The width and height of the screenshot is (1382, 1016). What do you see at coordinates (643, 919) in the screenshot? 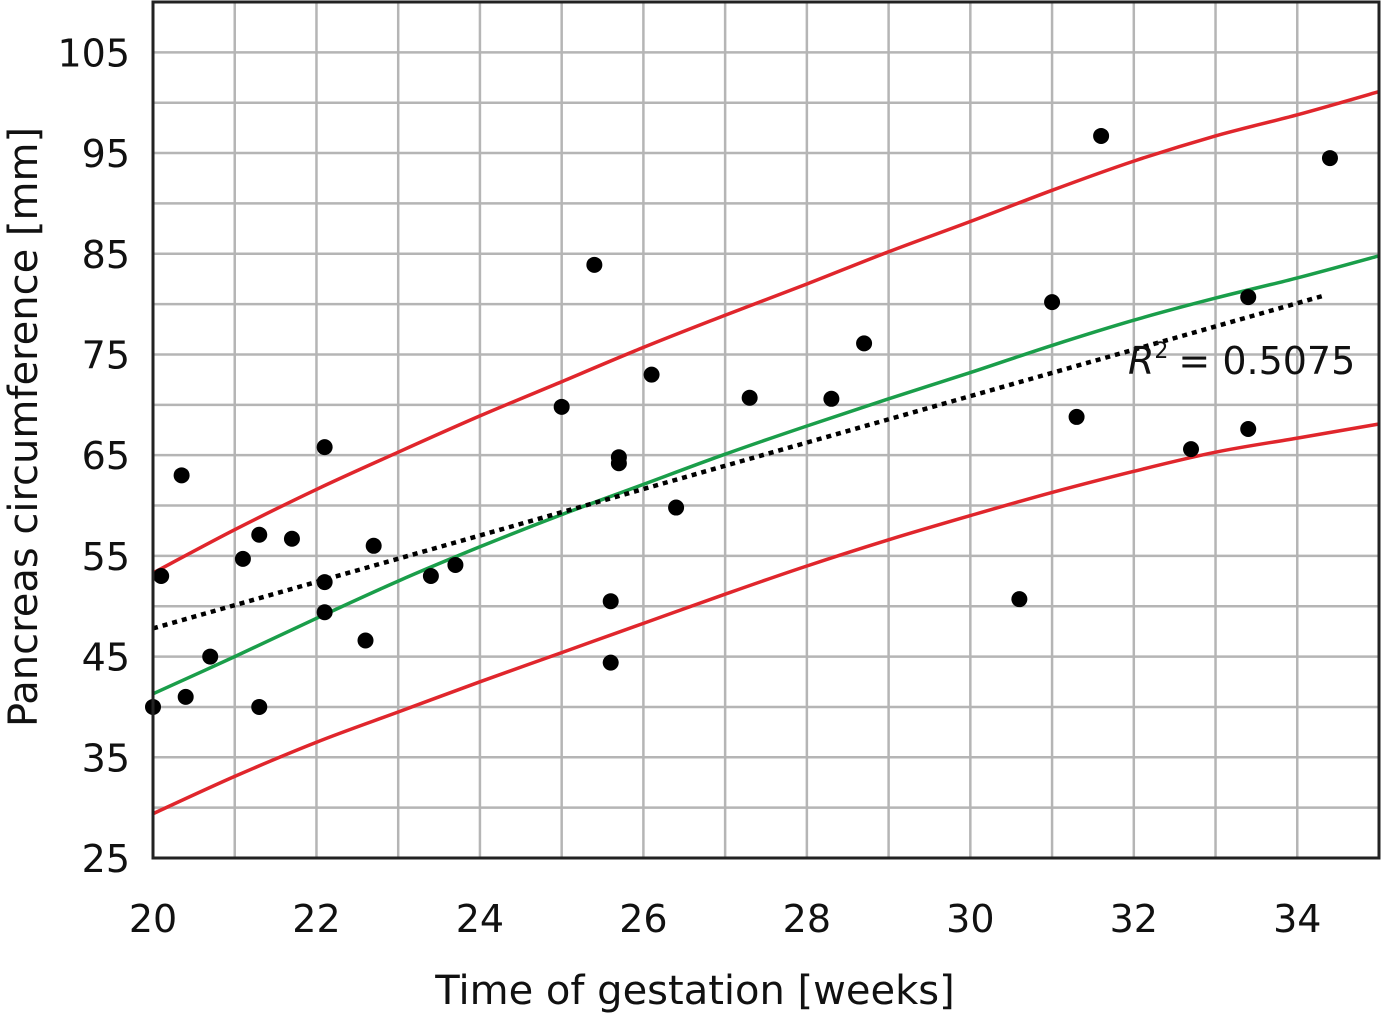
I see `x-tick-label: 26` at bounding box center [643, 919].